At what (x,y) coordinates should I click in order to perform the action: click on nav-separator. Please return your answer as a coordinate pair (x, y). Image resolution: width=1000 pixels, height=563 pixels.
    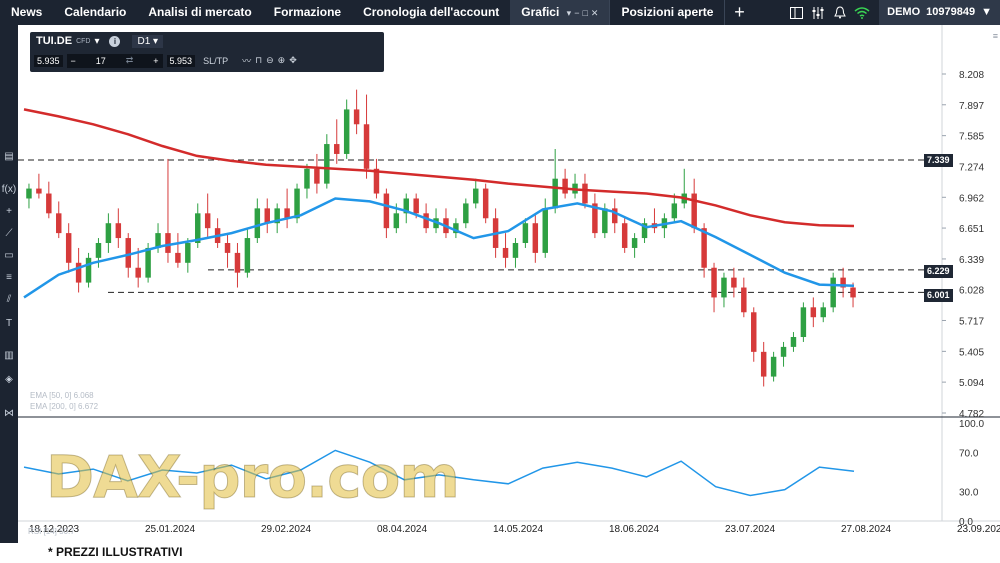
    Looking at the image, I should click on (725, 12).